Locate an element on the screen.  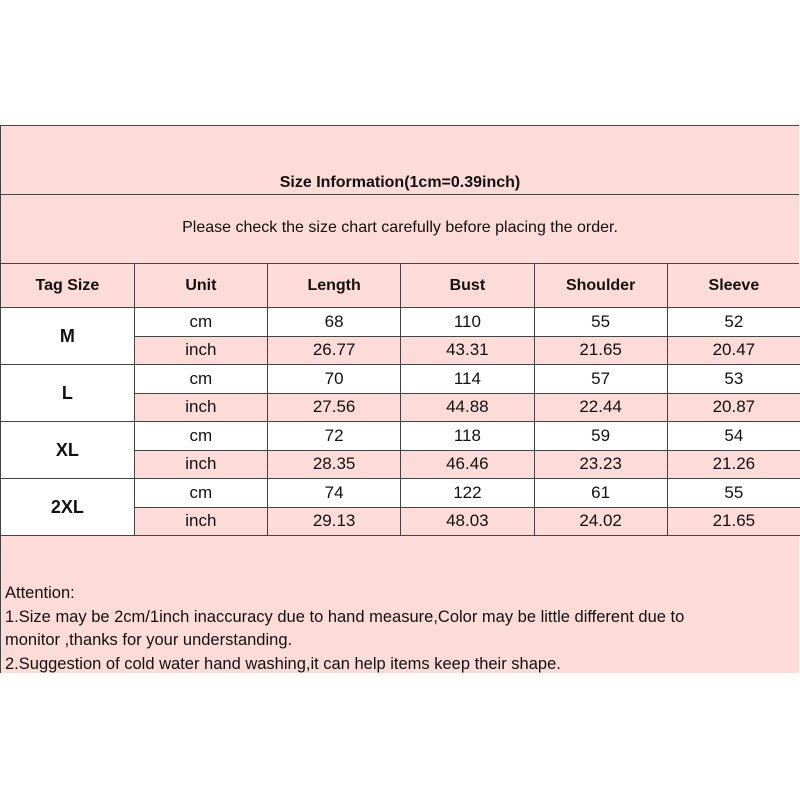
value-cell: 21.26 is located at coordinates (733, 464).